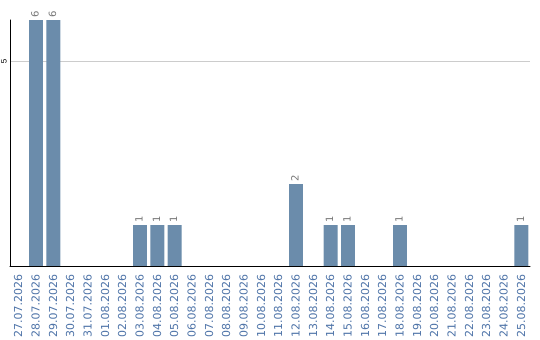 The width and height of the screenshot is (540, 340). I want to click on x-tick-label: 29.07.2026, so click(53, 306).